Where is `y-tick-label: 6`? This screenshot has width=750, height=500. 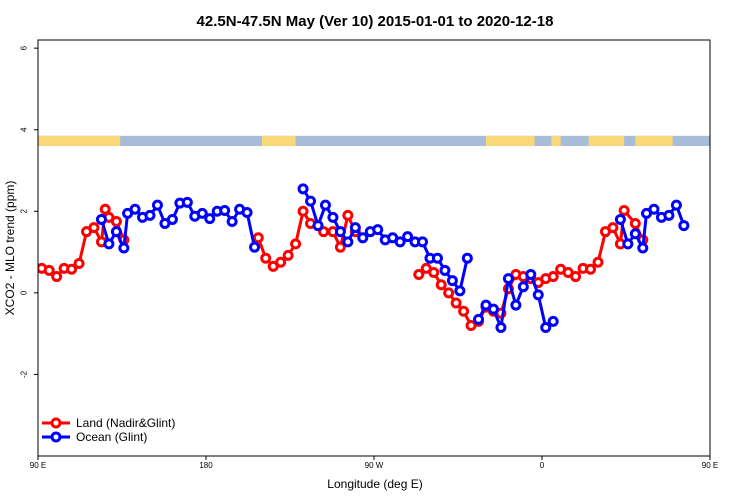 y-tick-label: 6 is located at coordinates (24, 47).